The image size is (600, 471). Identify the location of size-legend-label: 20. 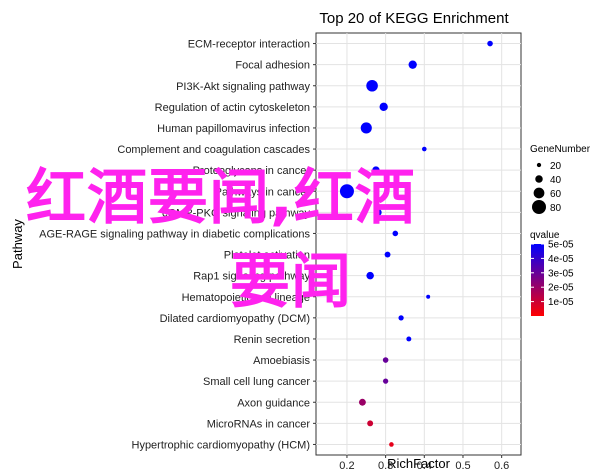
(556, 166).